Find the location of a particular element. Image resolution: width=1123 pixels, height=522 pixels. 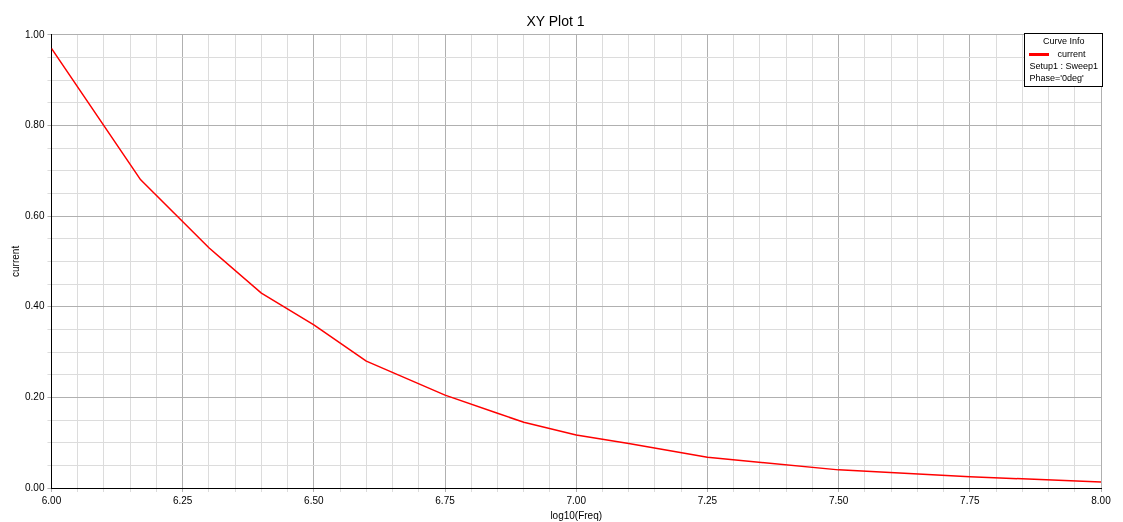

y-tick-label: 1.00 is located at coordinates (34, 34).